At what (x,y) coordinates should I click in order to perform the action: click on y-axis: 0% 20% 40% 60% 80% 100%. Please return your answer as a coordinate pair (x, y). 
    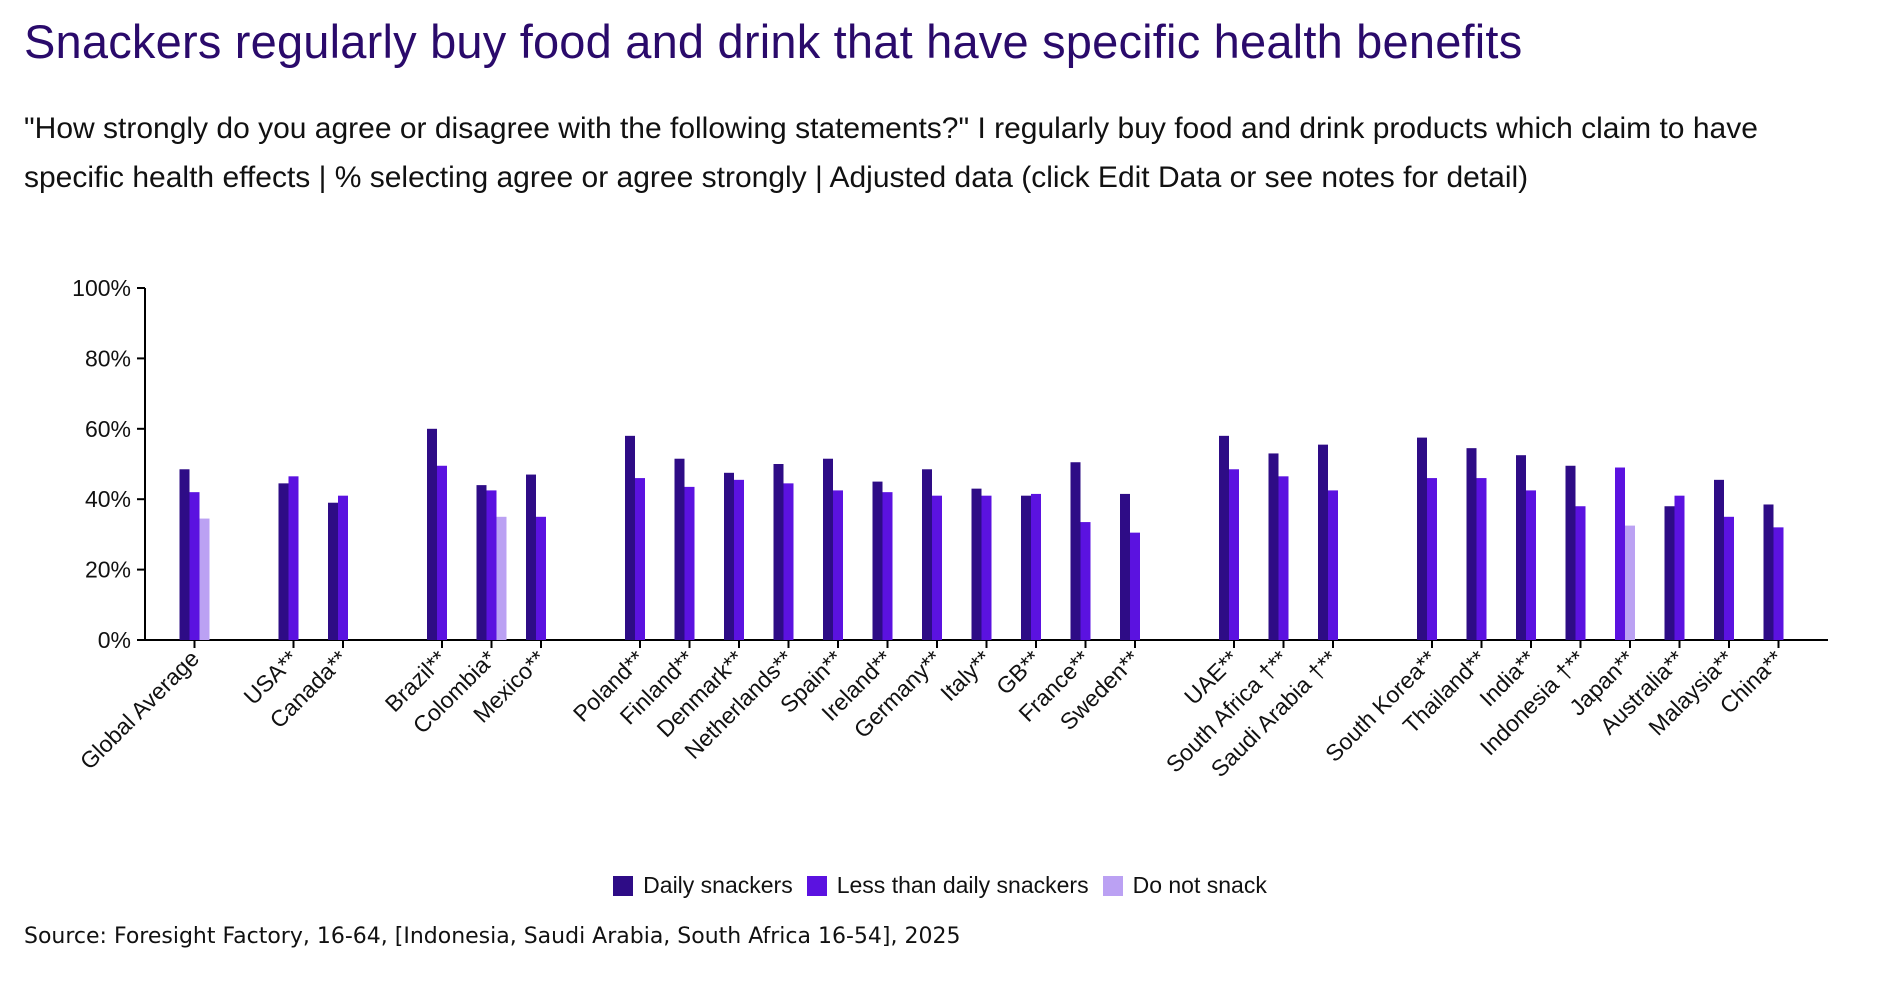
    Looking at the image, I should click on (109, 464).